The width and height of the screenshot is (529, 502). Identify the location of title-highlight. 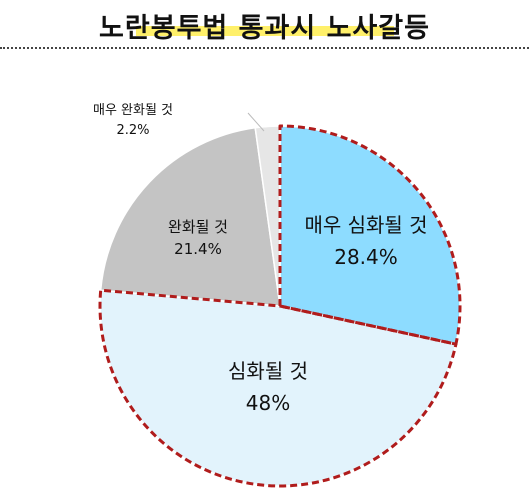
(265, 31).